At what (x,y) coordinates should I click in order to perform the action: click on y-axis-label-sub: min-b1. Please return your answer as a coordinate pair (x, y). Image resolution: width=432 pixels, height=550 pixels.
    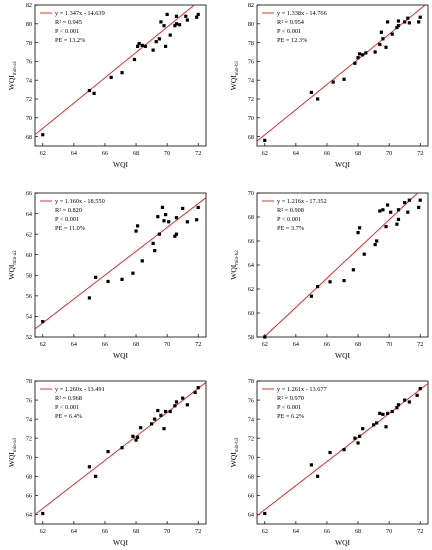
    Looking at the image, I should click on (237, 67).